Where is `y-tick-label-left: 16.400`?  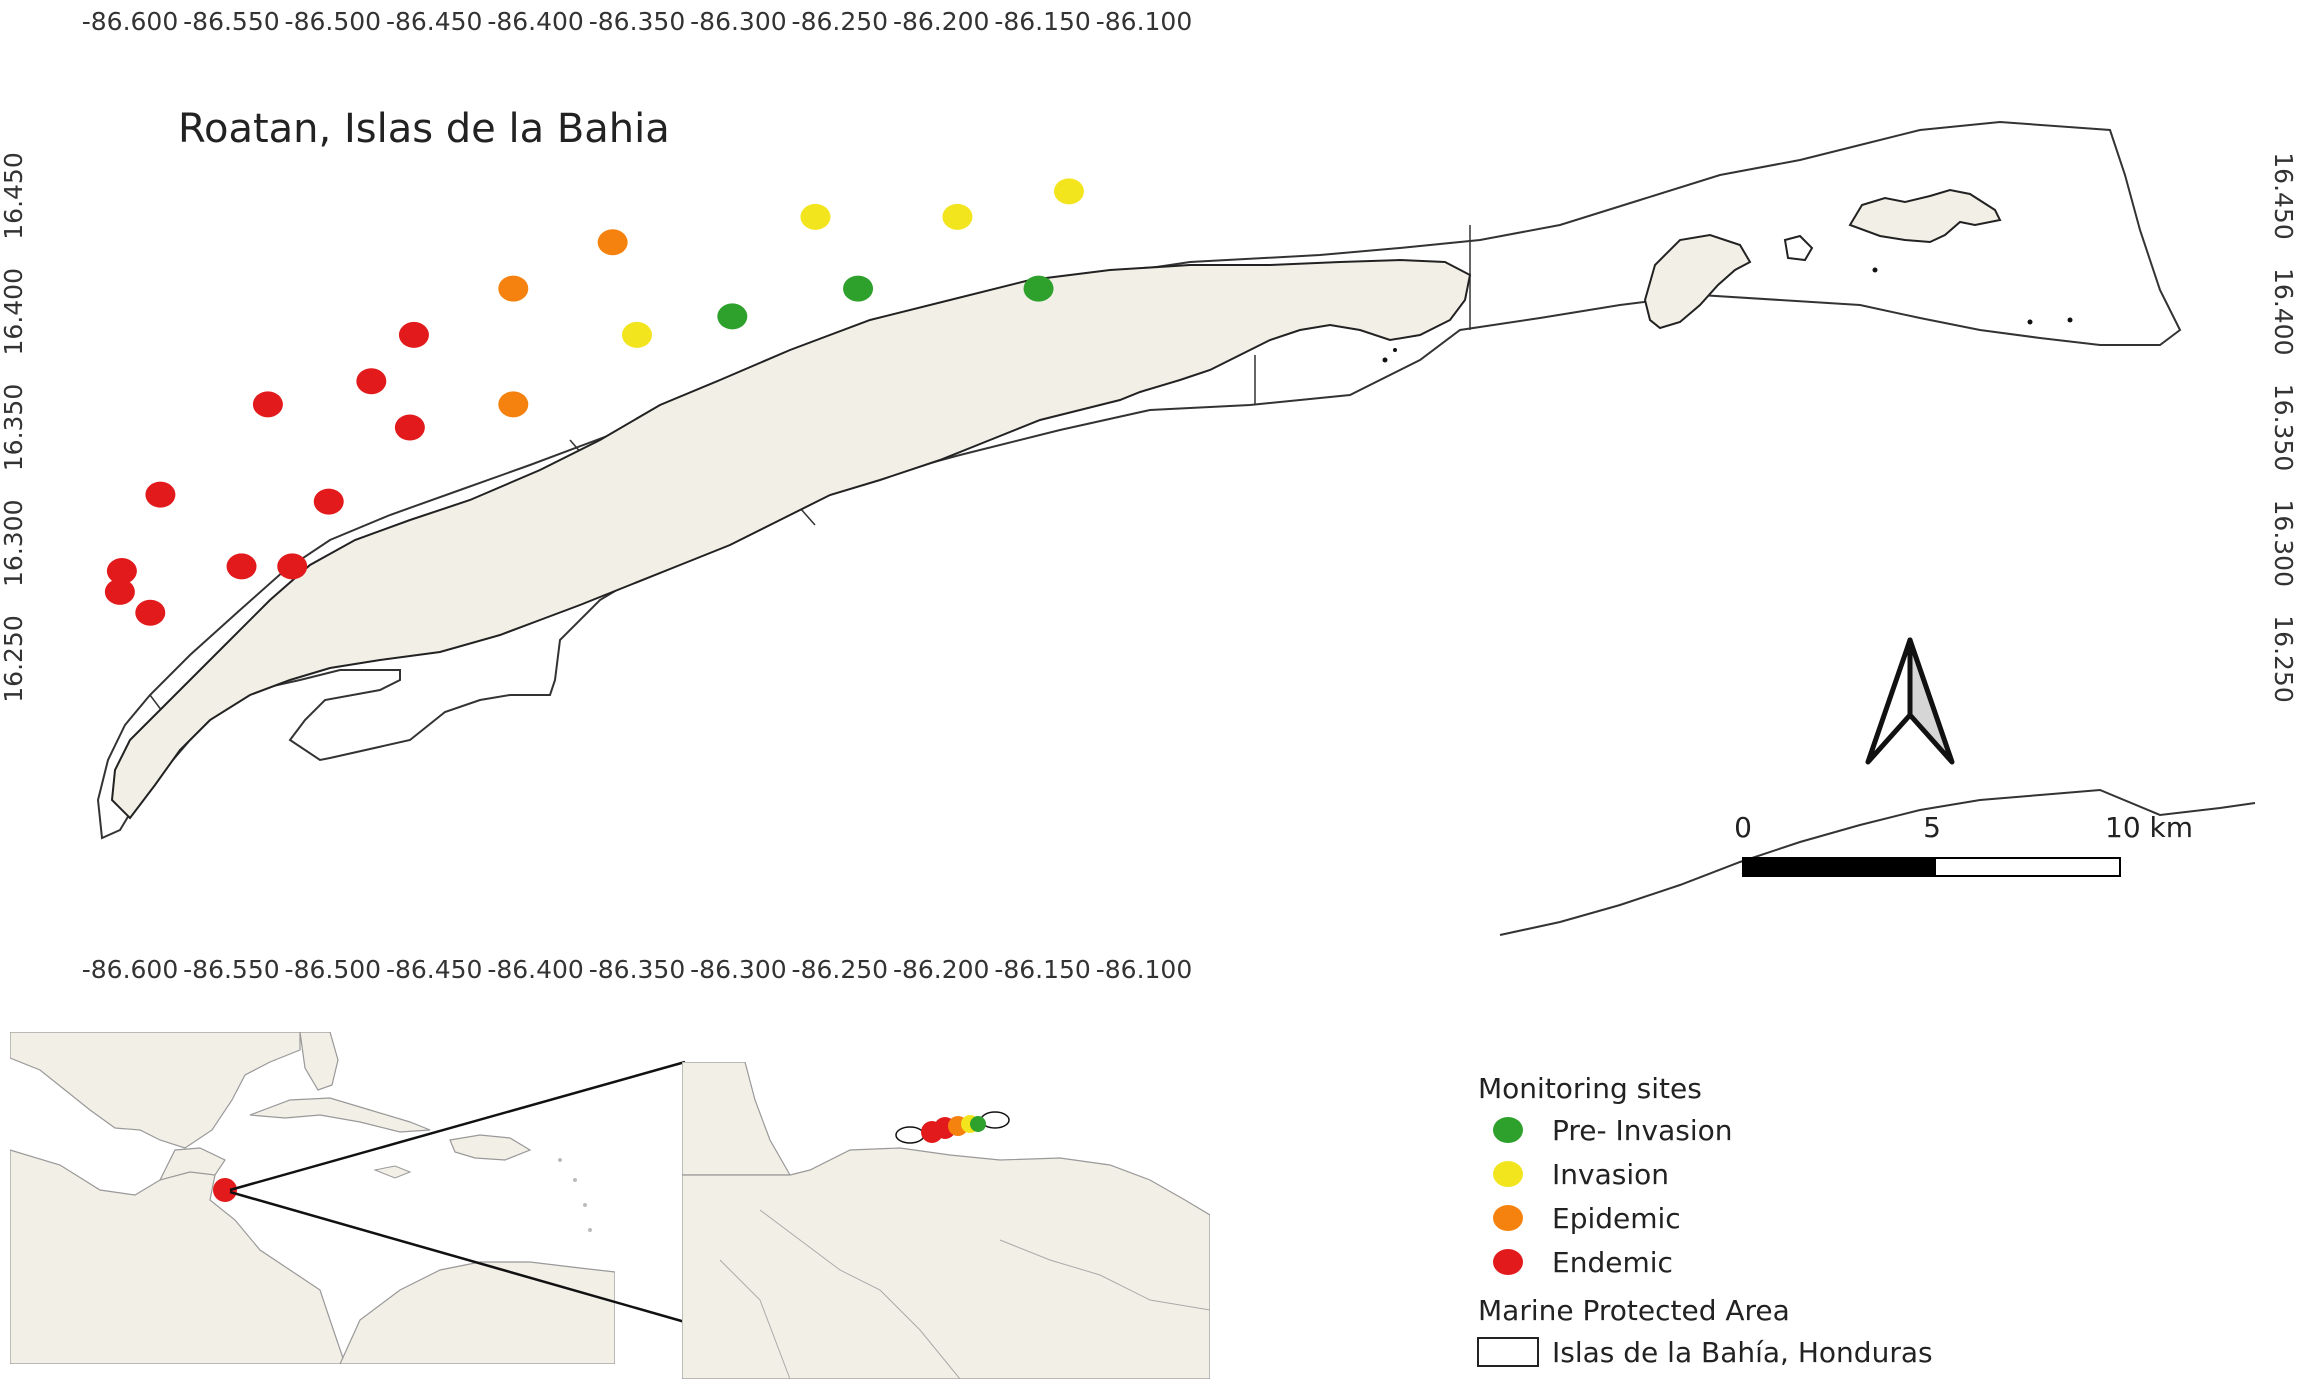 y-tick-label-left: 16.400 is located at coordinates (14, 311).